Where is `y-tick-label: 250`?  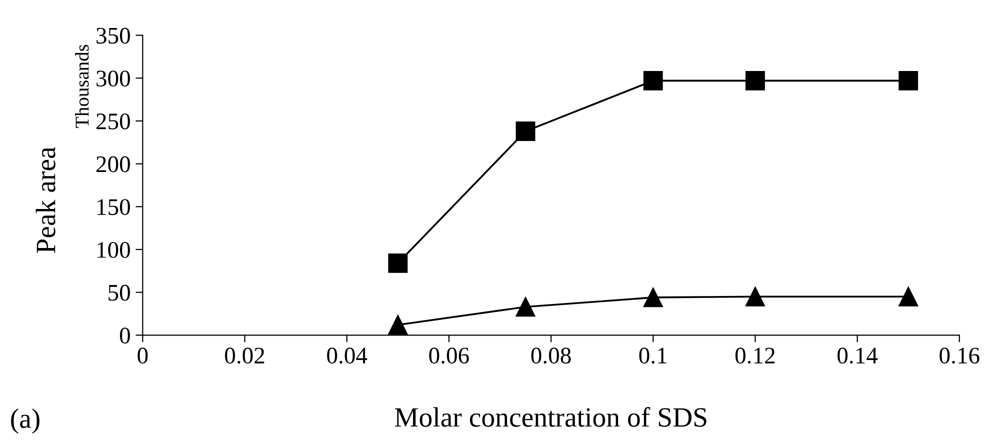
y-tick-label: 250 is located at coordinates (113, 121).